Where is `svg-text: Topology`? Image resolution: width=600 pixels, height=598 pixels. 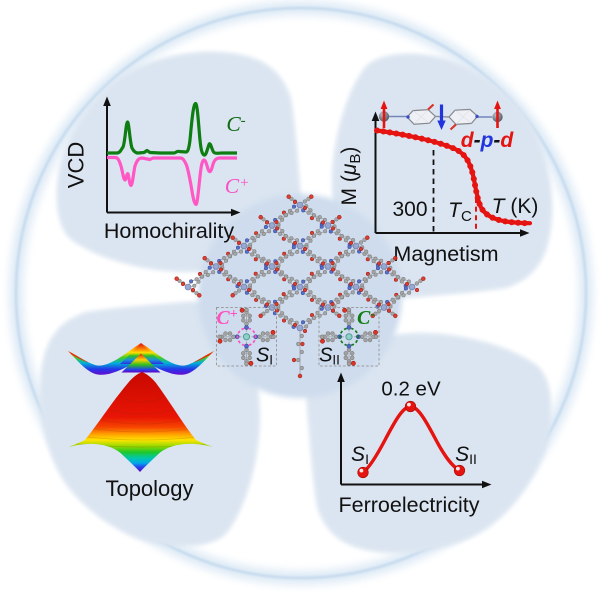 svg-text: Topology is located at coordinates (149, 488).